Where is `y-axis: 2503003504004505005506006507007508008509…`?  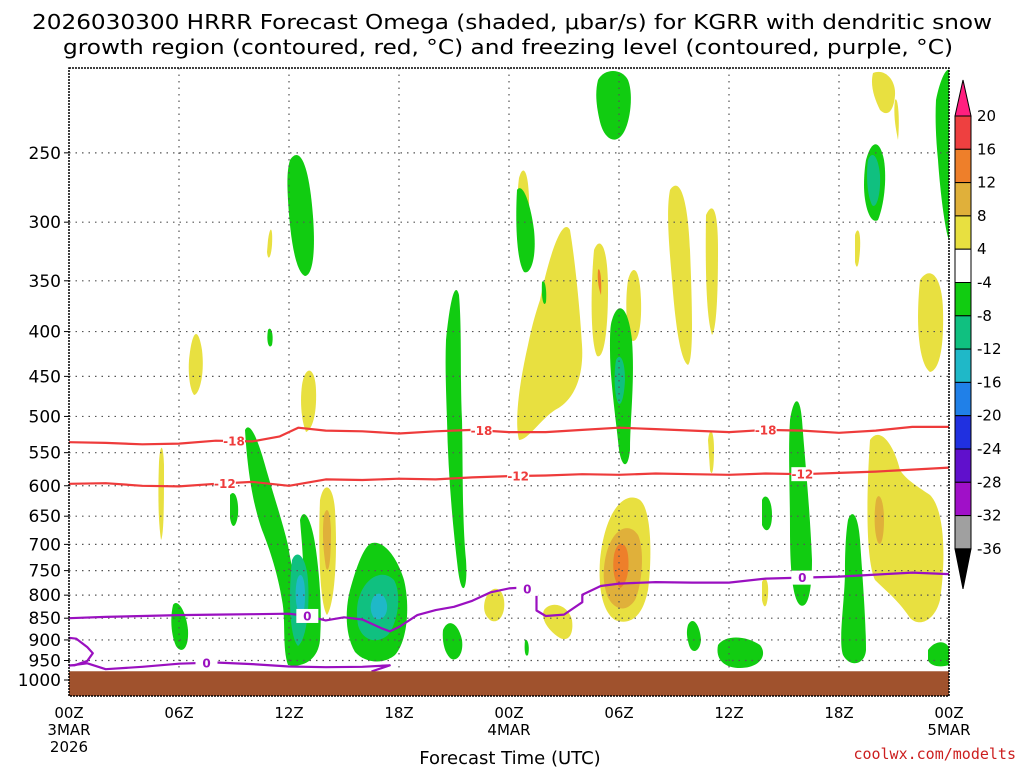 y-axis: 2503003504004505005506006507007508008509… is located at coordinates (43, 417).